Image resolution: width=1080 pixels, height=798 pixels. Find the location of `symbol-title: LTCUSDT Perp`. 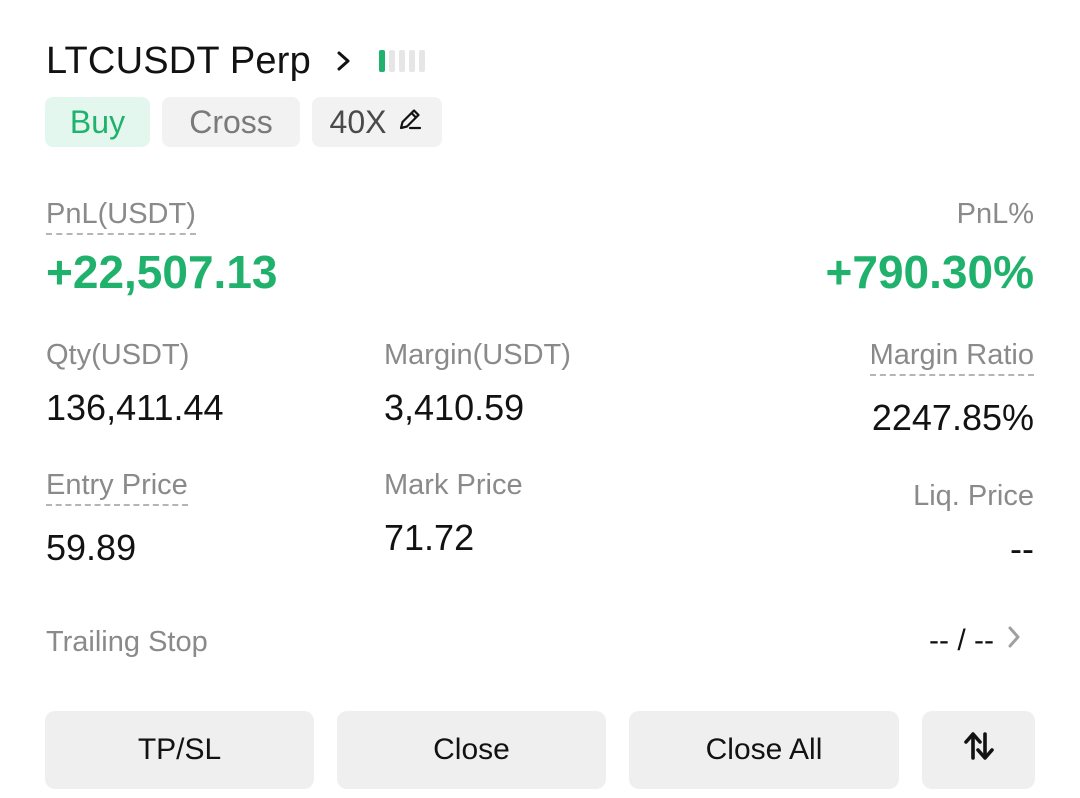

symbol-title: LTCUSDT Perp is located at coordinates (178, 60).